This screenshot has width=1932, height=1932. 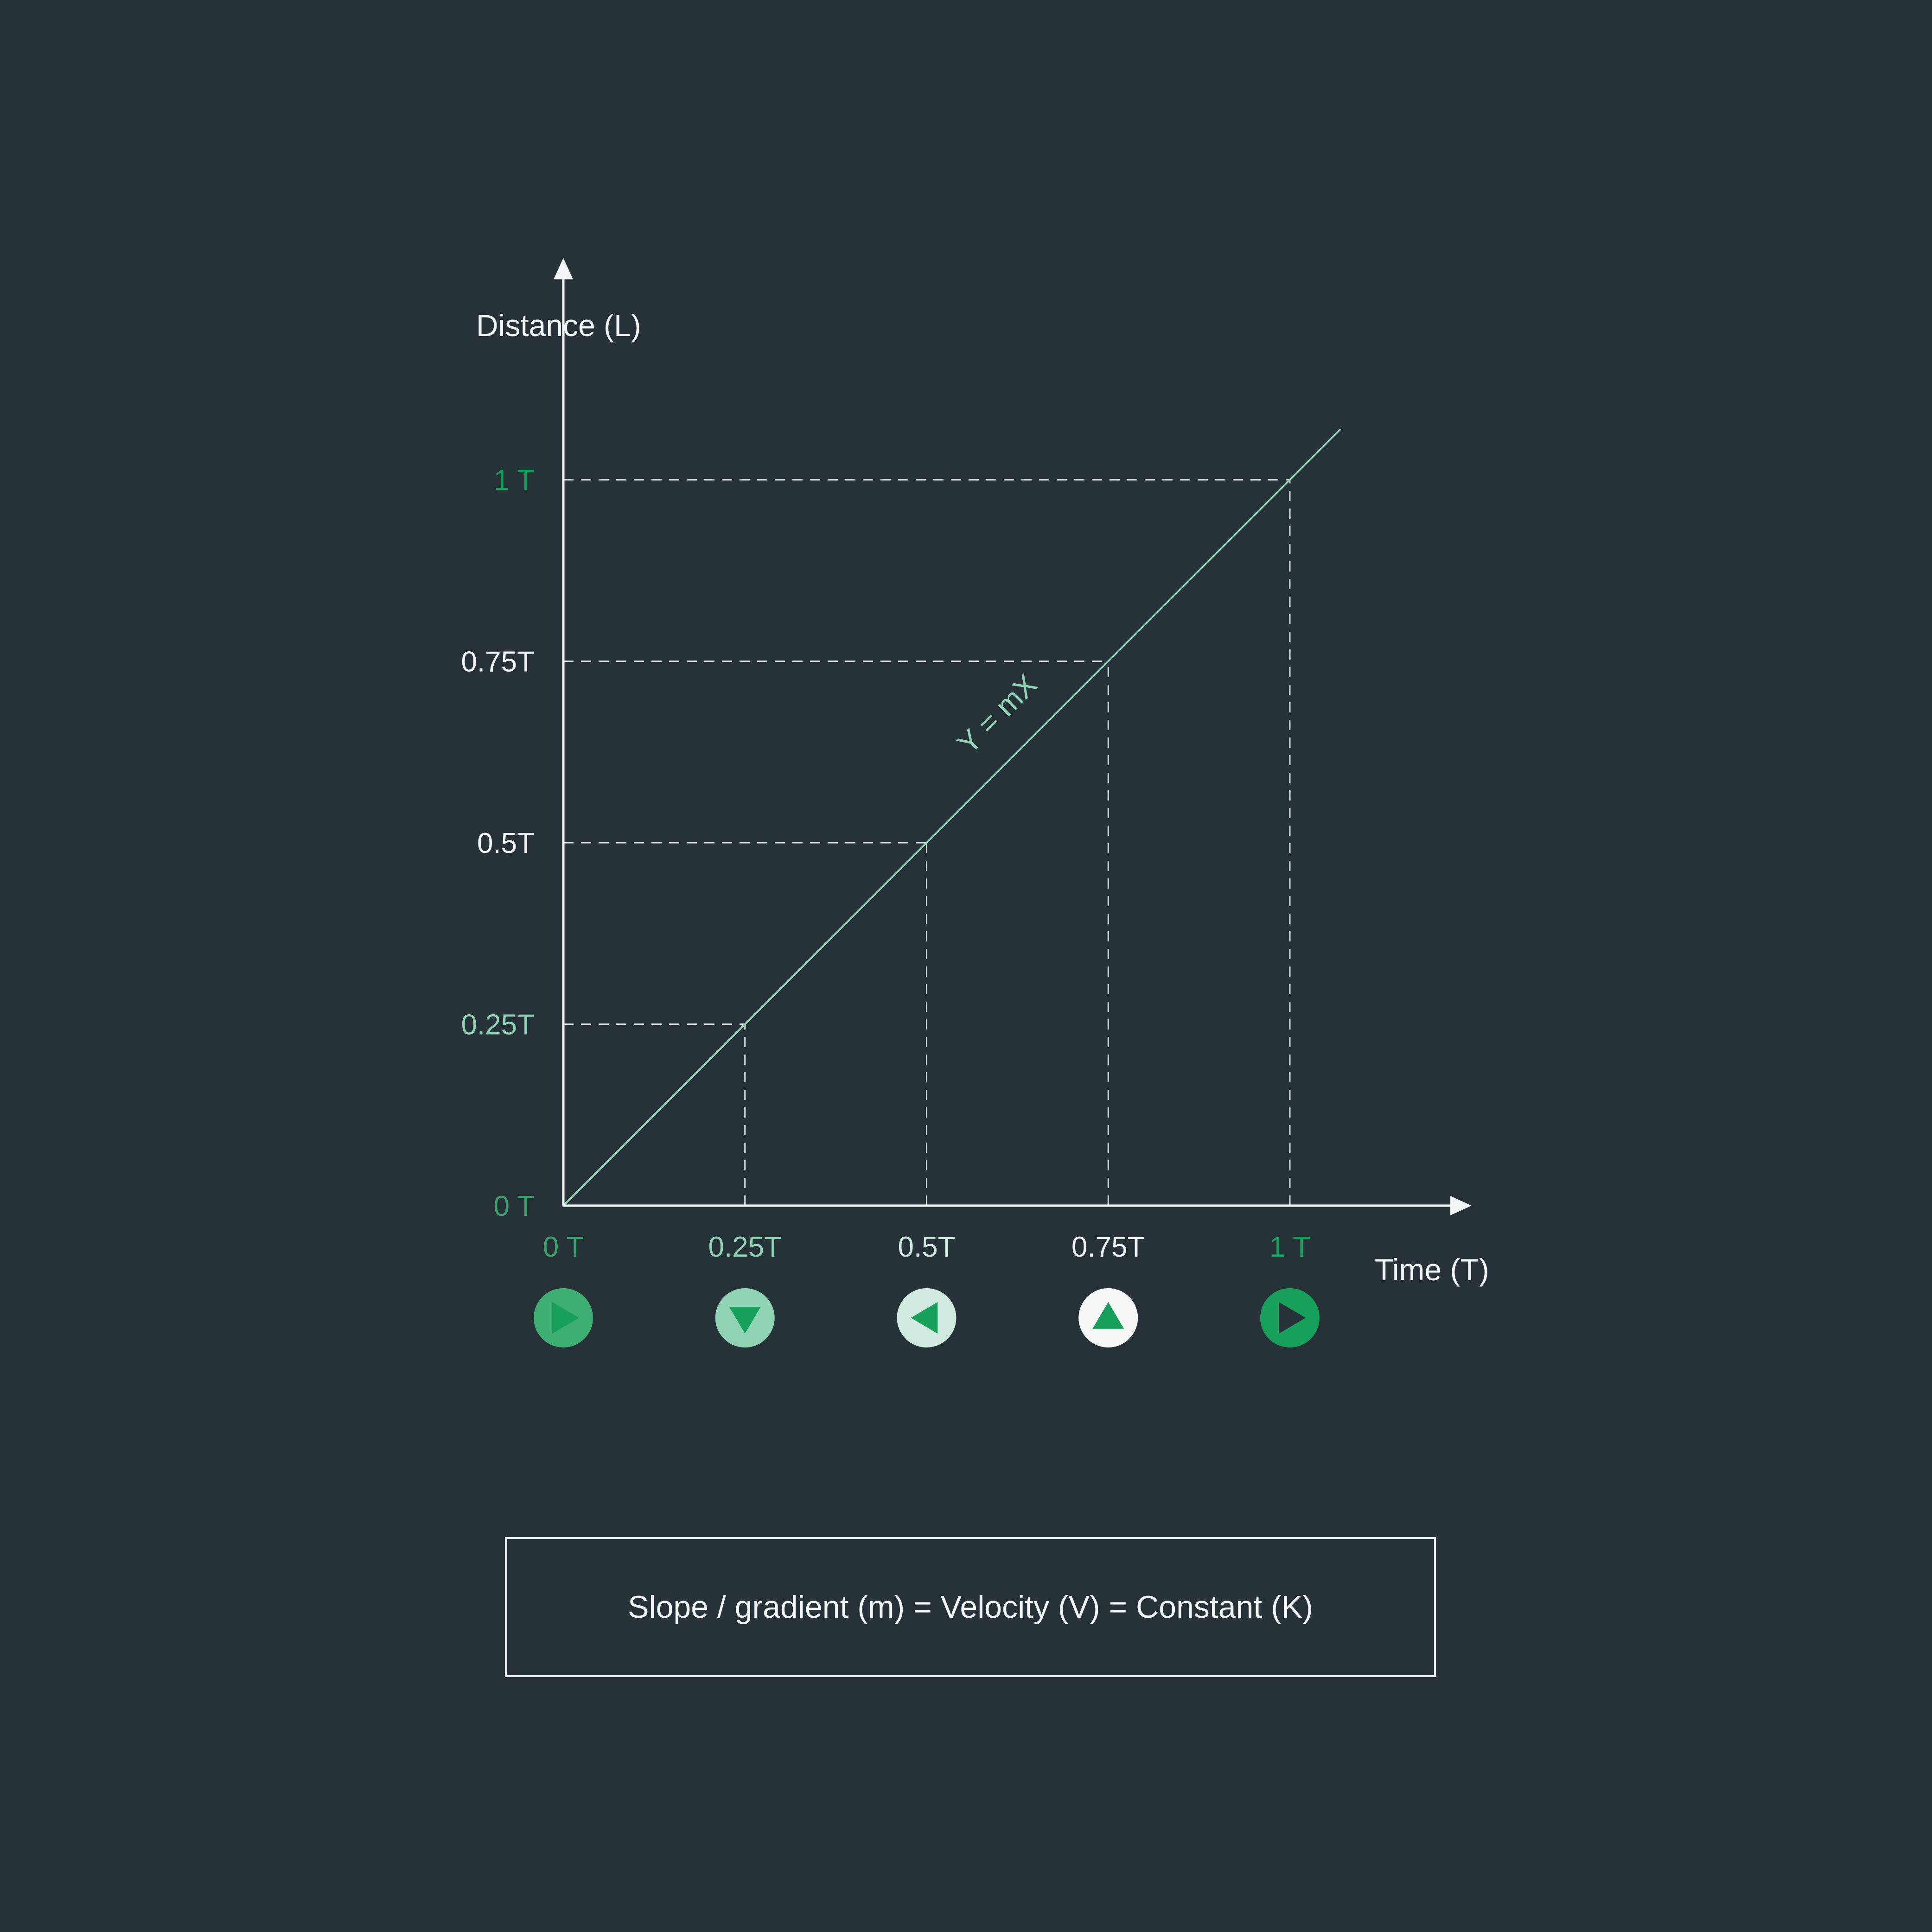 What do you see at coordinates (927, 1247) in the screenshot?
I see `x-tick-label: 0.5T` at bounding box center [927, 1247].